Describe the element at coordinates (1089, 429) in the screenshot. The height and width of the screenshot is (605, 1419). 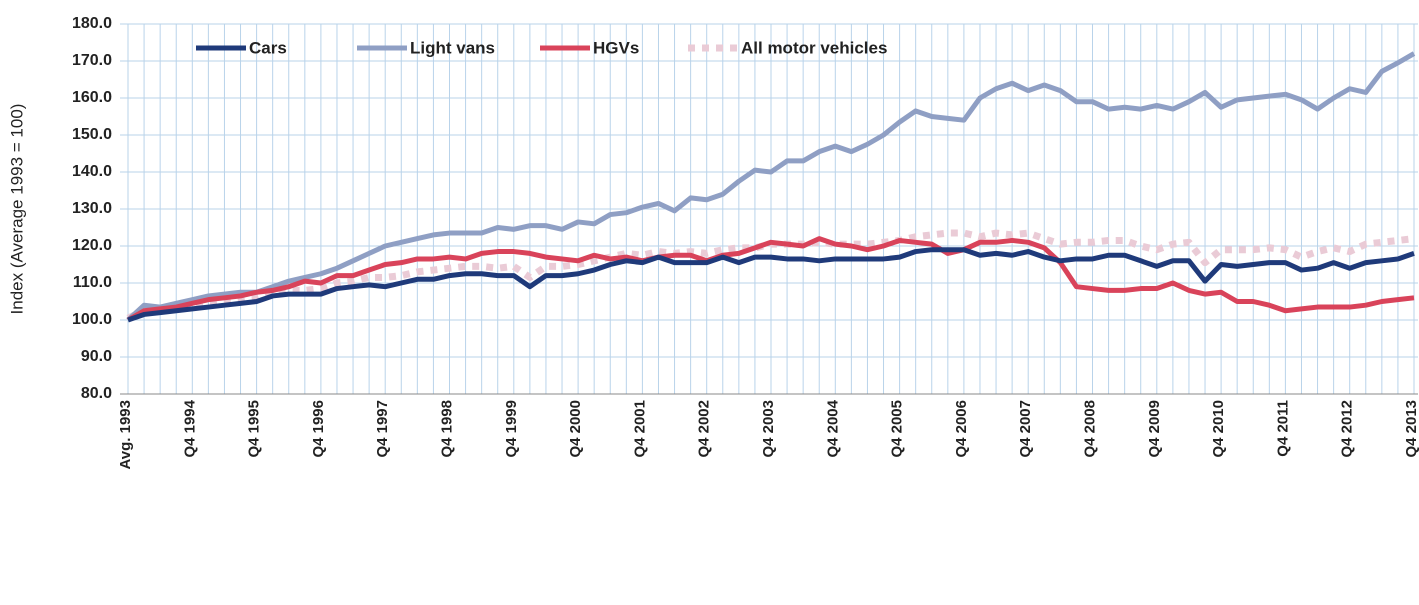
I see `x-tick-label: Q4 2008` at that location.